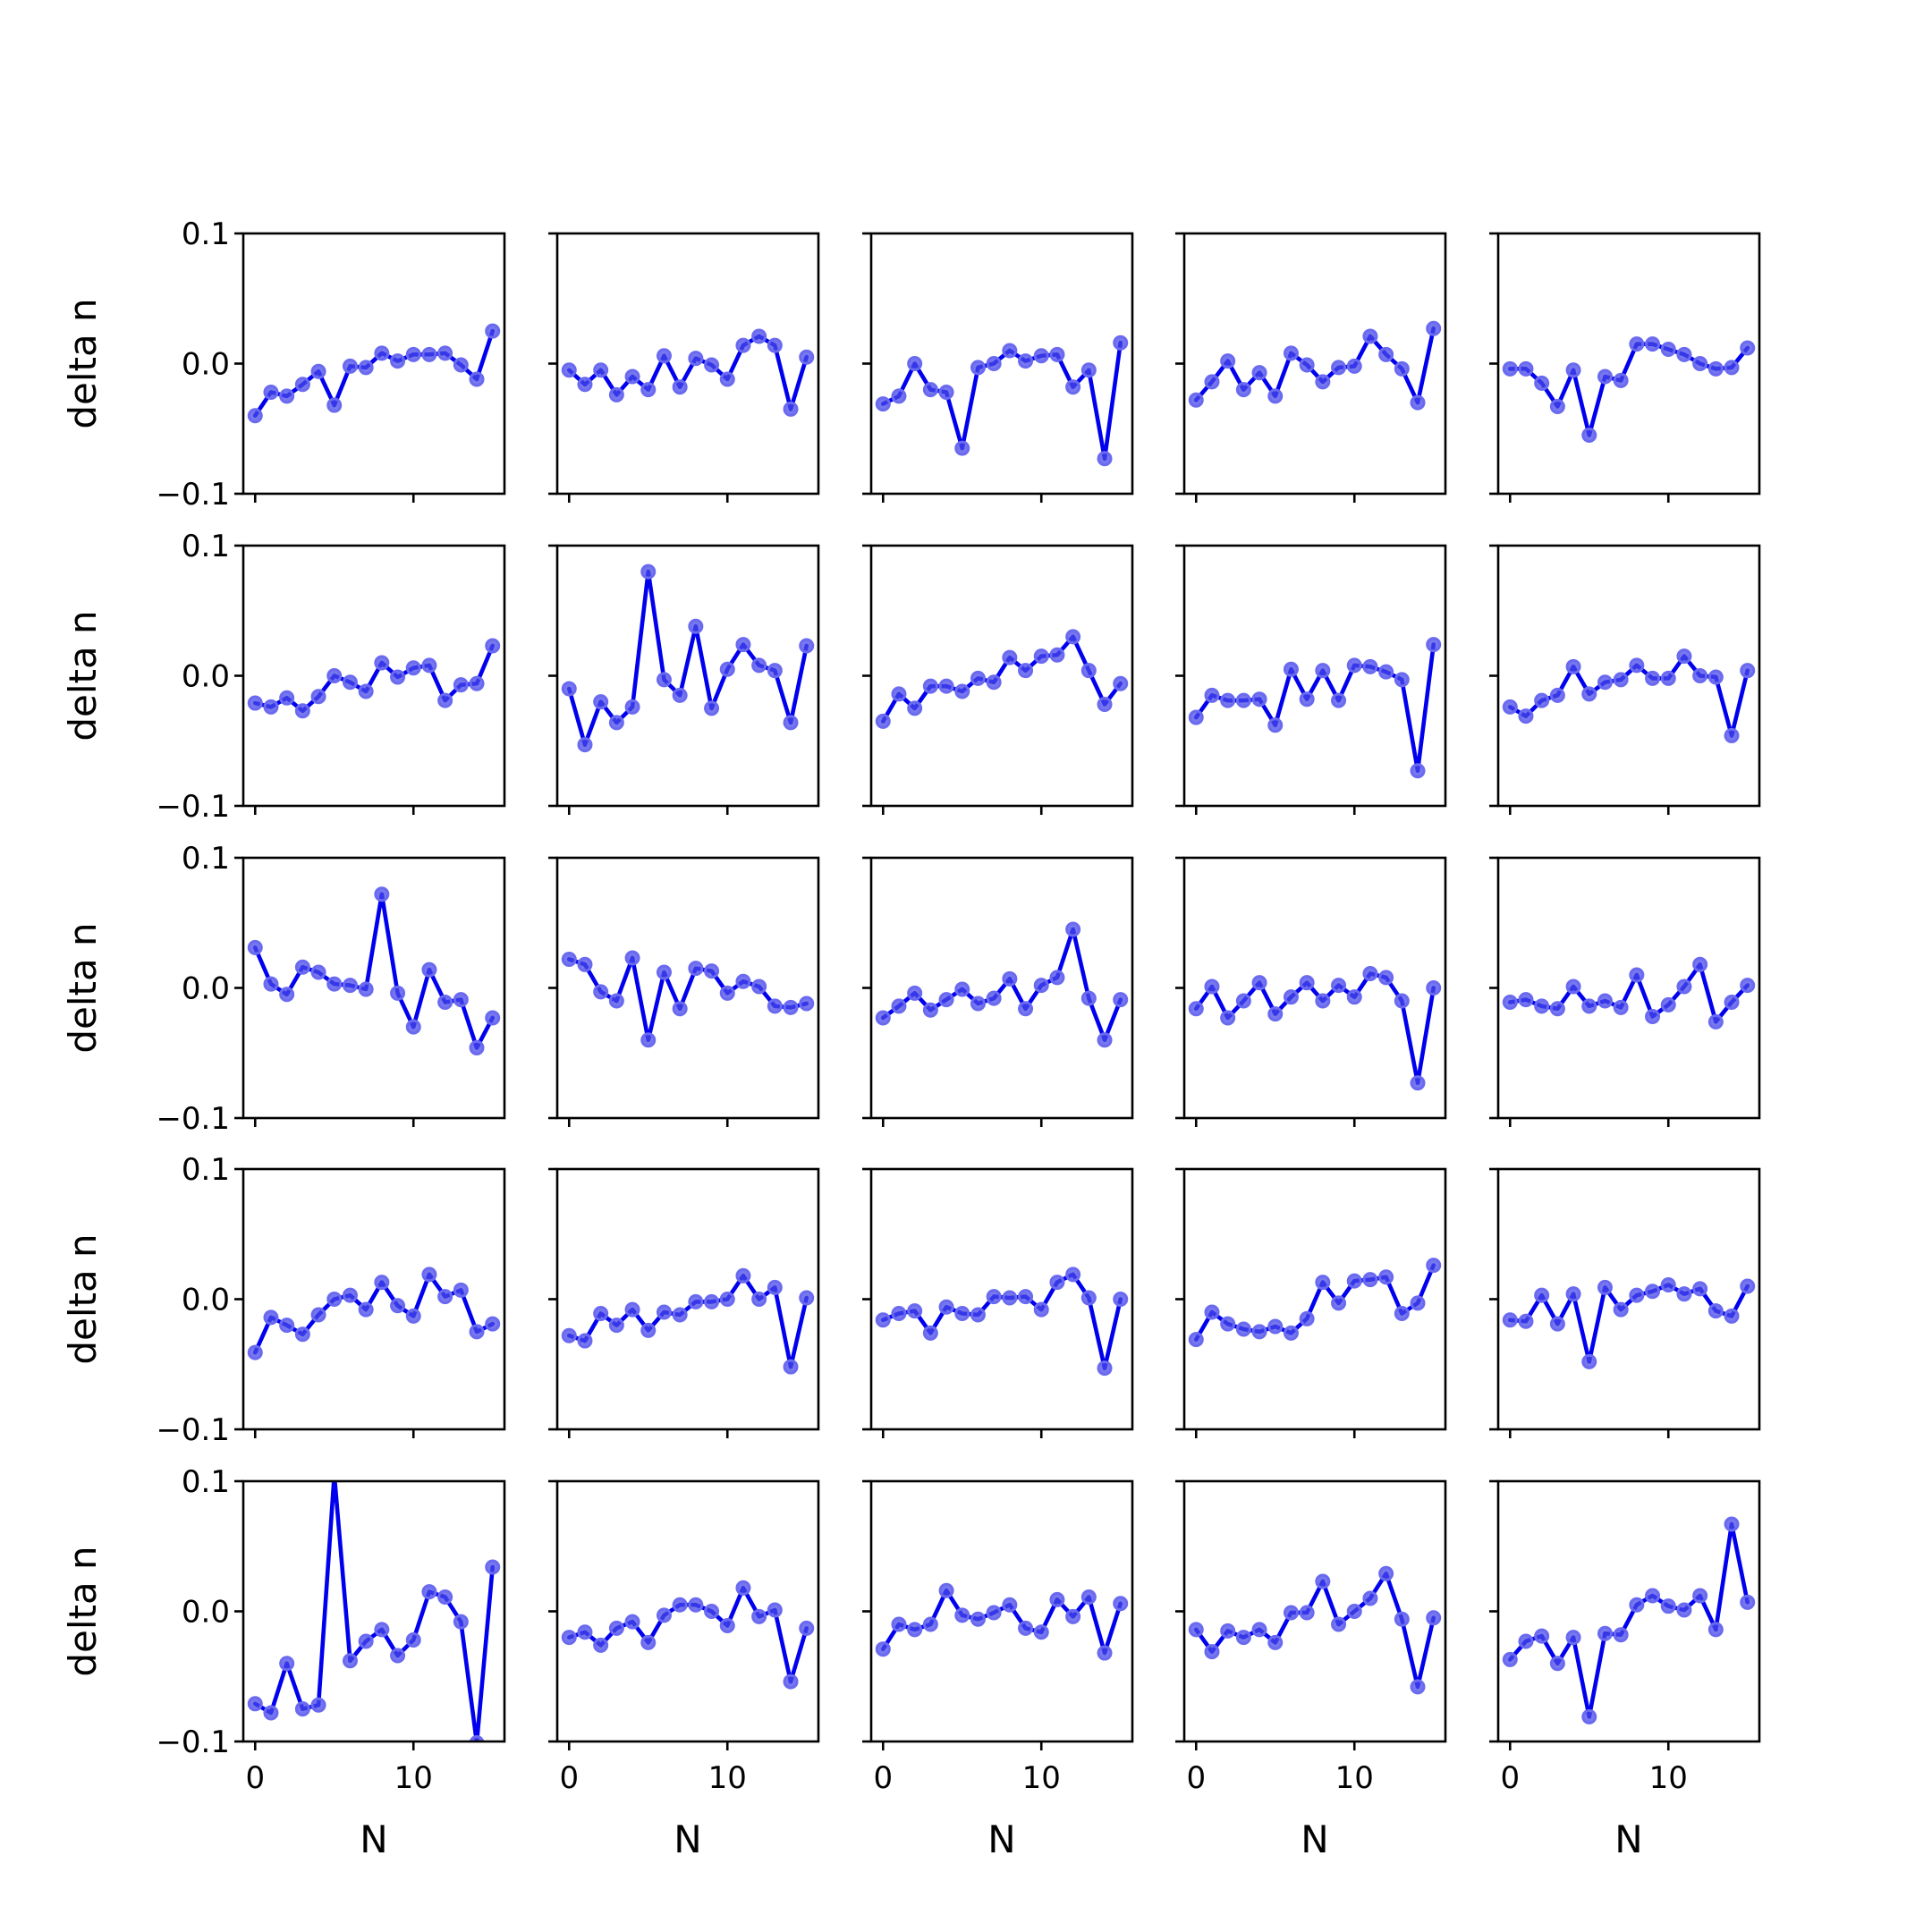 Image resolution: width=1932 pixels, height=1932 pixels. Describe the element at coordinates (83, 675) in the screenshot. I see `y-axis-label: delta n` at that location.